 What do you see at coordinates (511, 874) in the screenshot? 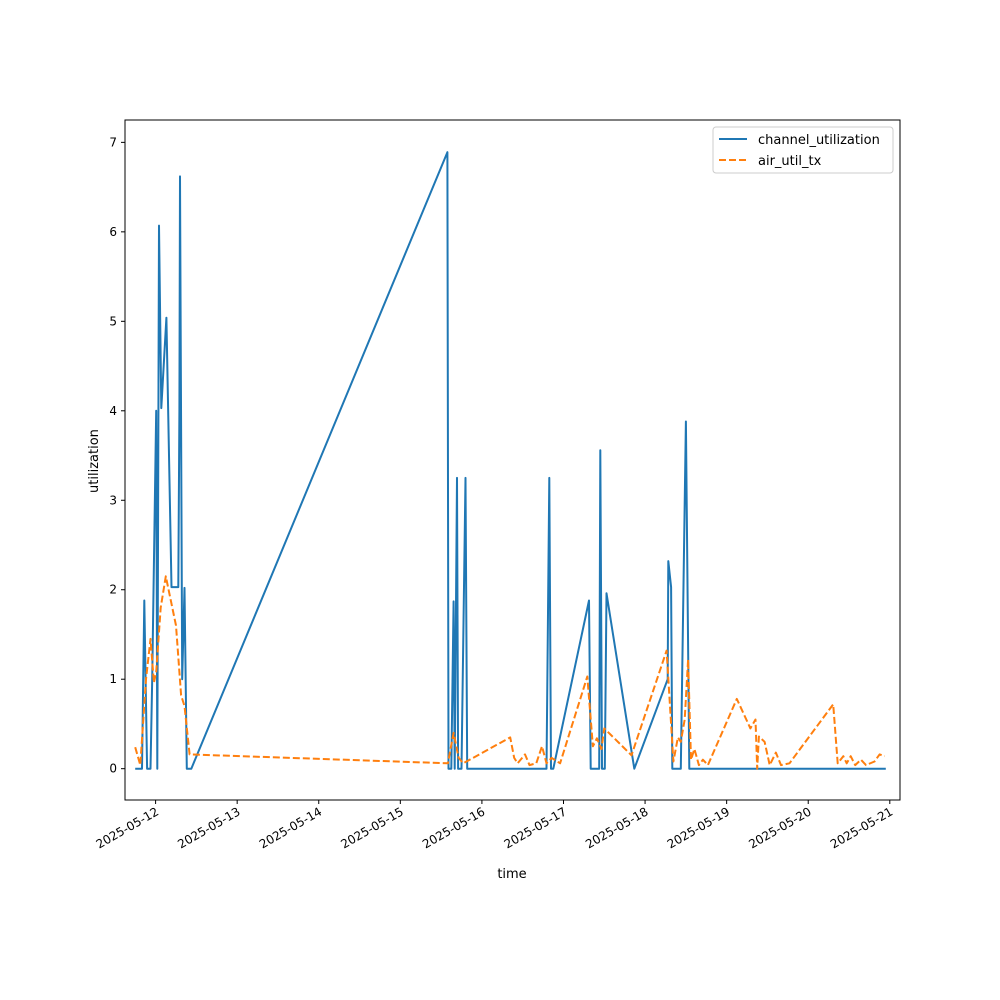
I see `x-axis-label: time` at bounding box center [511, 874].